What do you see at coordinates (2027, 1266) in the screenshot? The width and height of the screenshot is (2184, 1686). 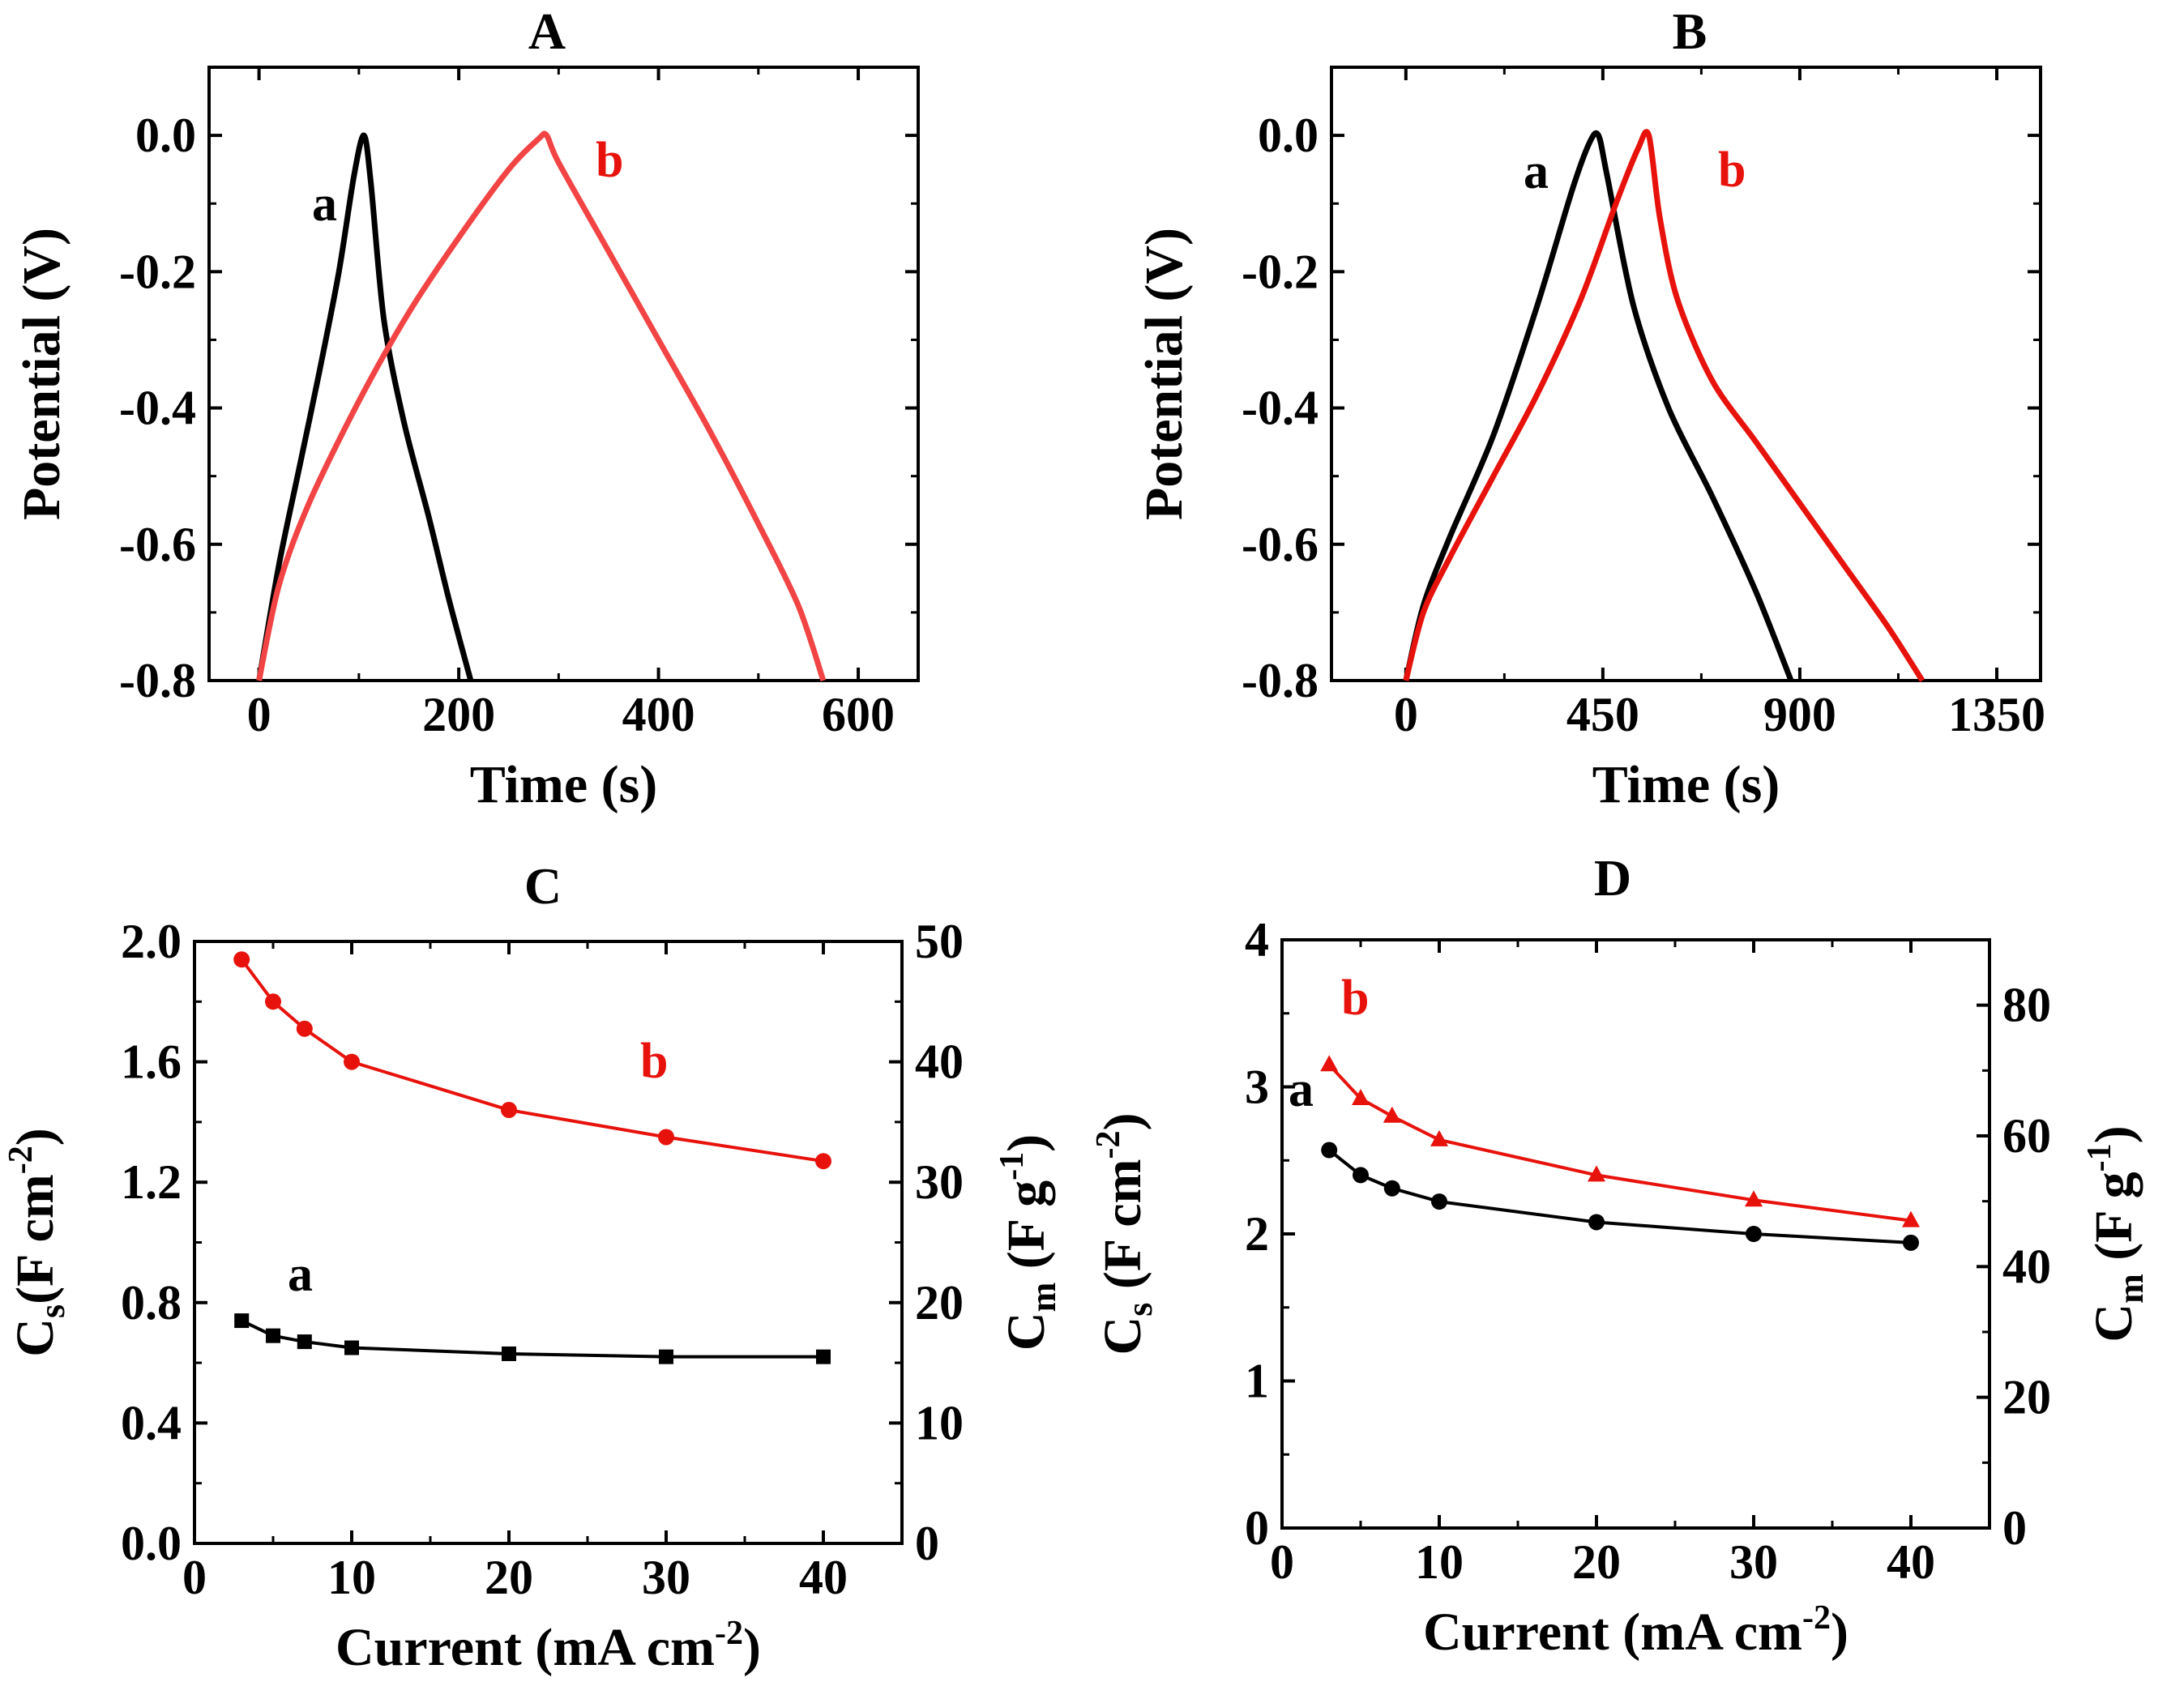 I see `y2-tick-label: 40` at bounding box center [2027, 1266].